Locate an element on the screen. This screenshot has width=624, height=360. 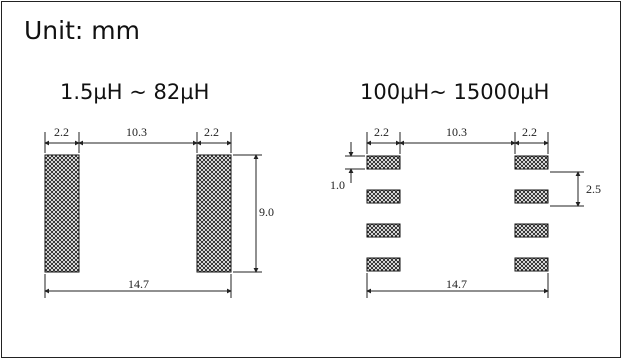
right-pad-l1 is located at coordinates (383, 162).